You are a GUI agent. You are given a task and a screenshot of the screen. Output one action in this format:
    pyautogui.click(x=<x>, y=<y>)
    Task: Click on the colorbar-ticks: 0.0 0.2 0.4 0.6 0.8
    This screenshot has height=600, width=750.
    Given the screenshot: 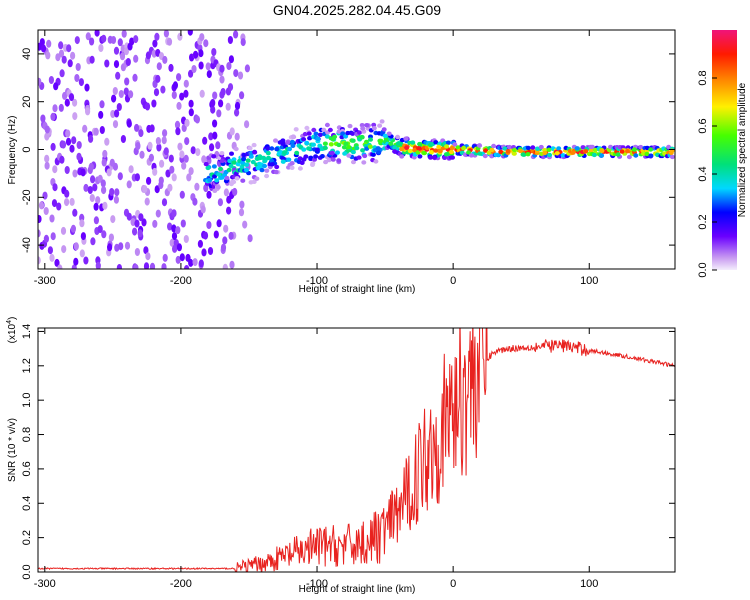 What is the action you would take?
    pyautogui.click(x=707, y=174)
    